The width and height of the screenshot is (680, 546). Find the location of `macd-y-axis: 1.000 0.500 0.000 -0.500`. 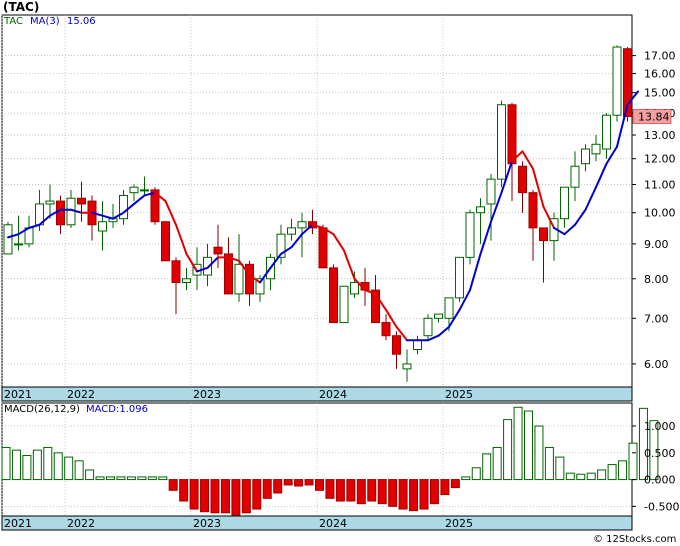

macd-y-axis: 1.000 0.500 0.000 -0.500 is located at coordinates (655, 466).